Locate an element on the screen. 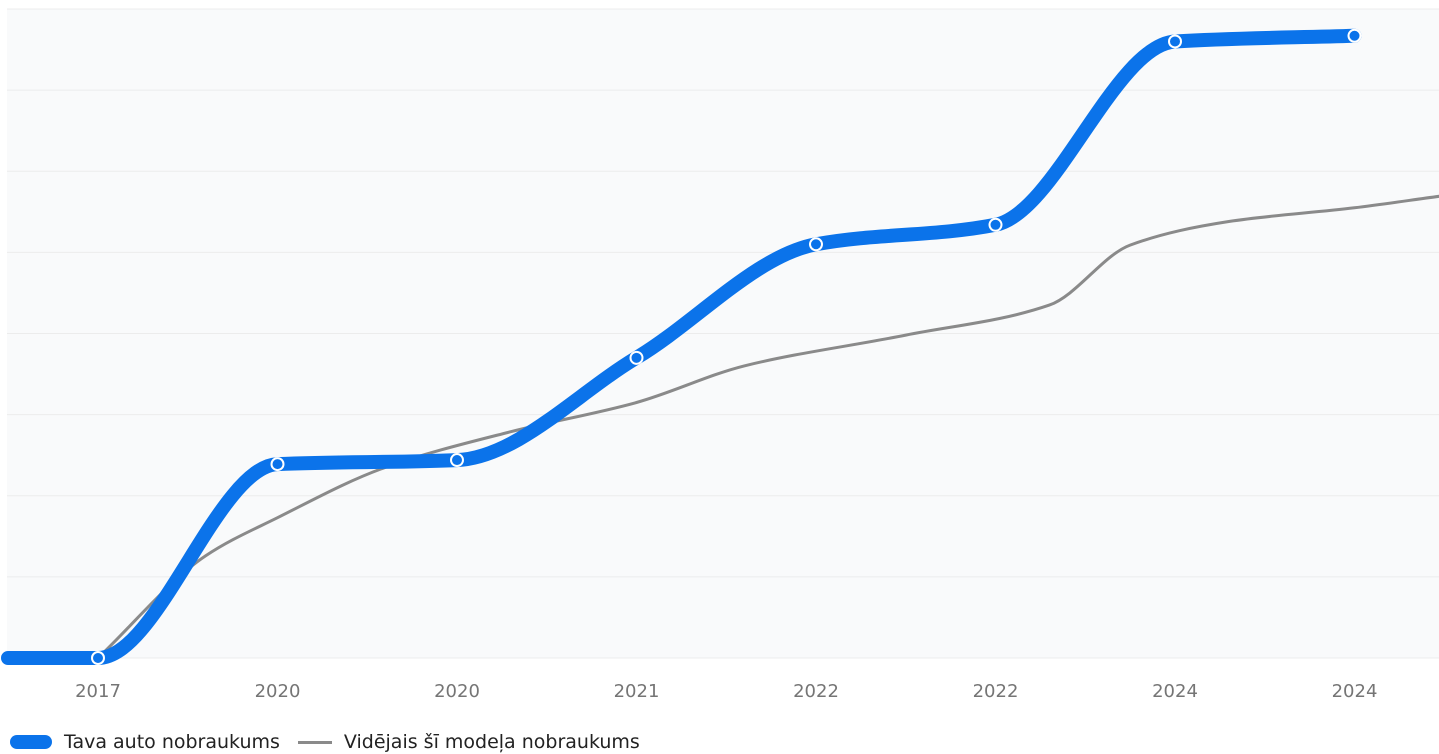  legend-label-average-mileage: Vidējais šī modeļa nobraukums is located at coordinates (491, 742).